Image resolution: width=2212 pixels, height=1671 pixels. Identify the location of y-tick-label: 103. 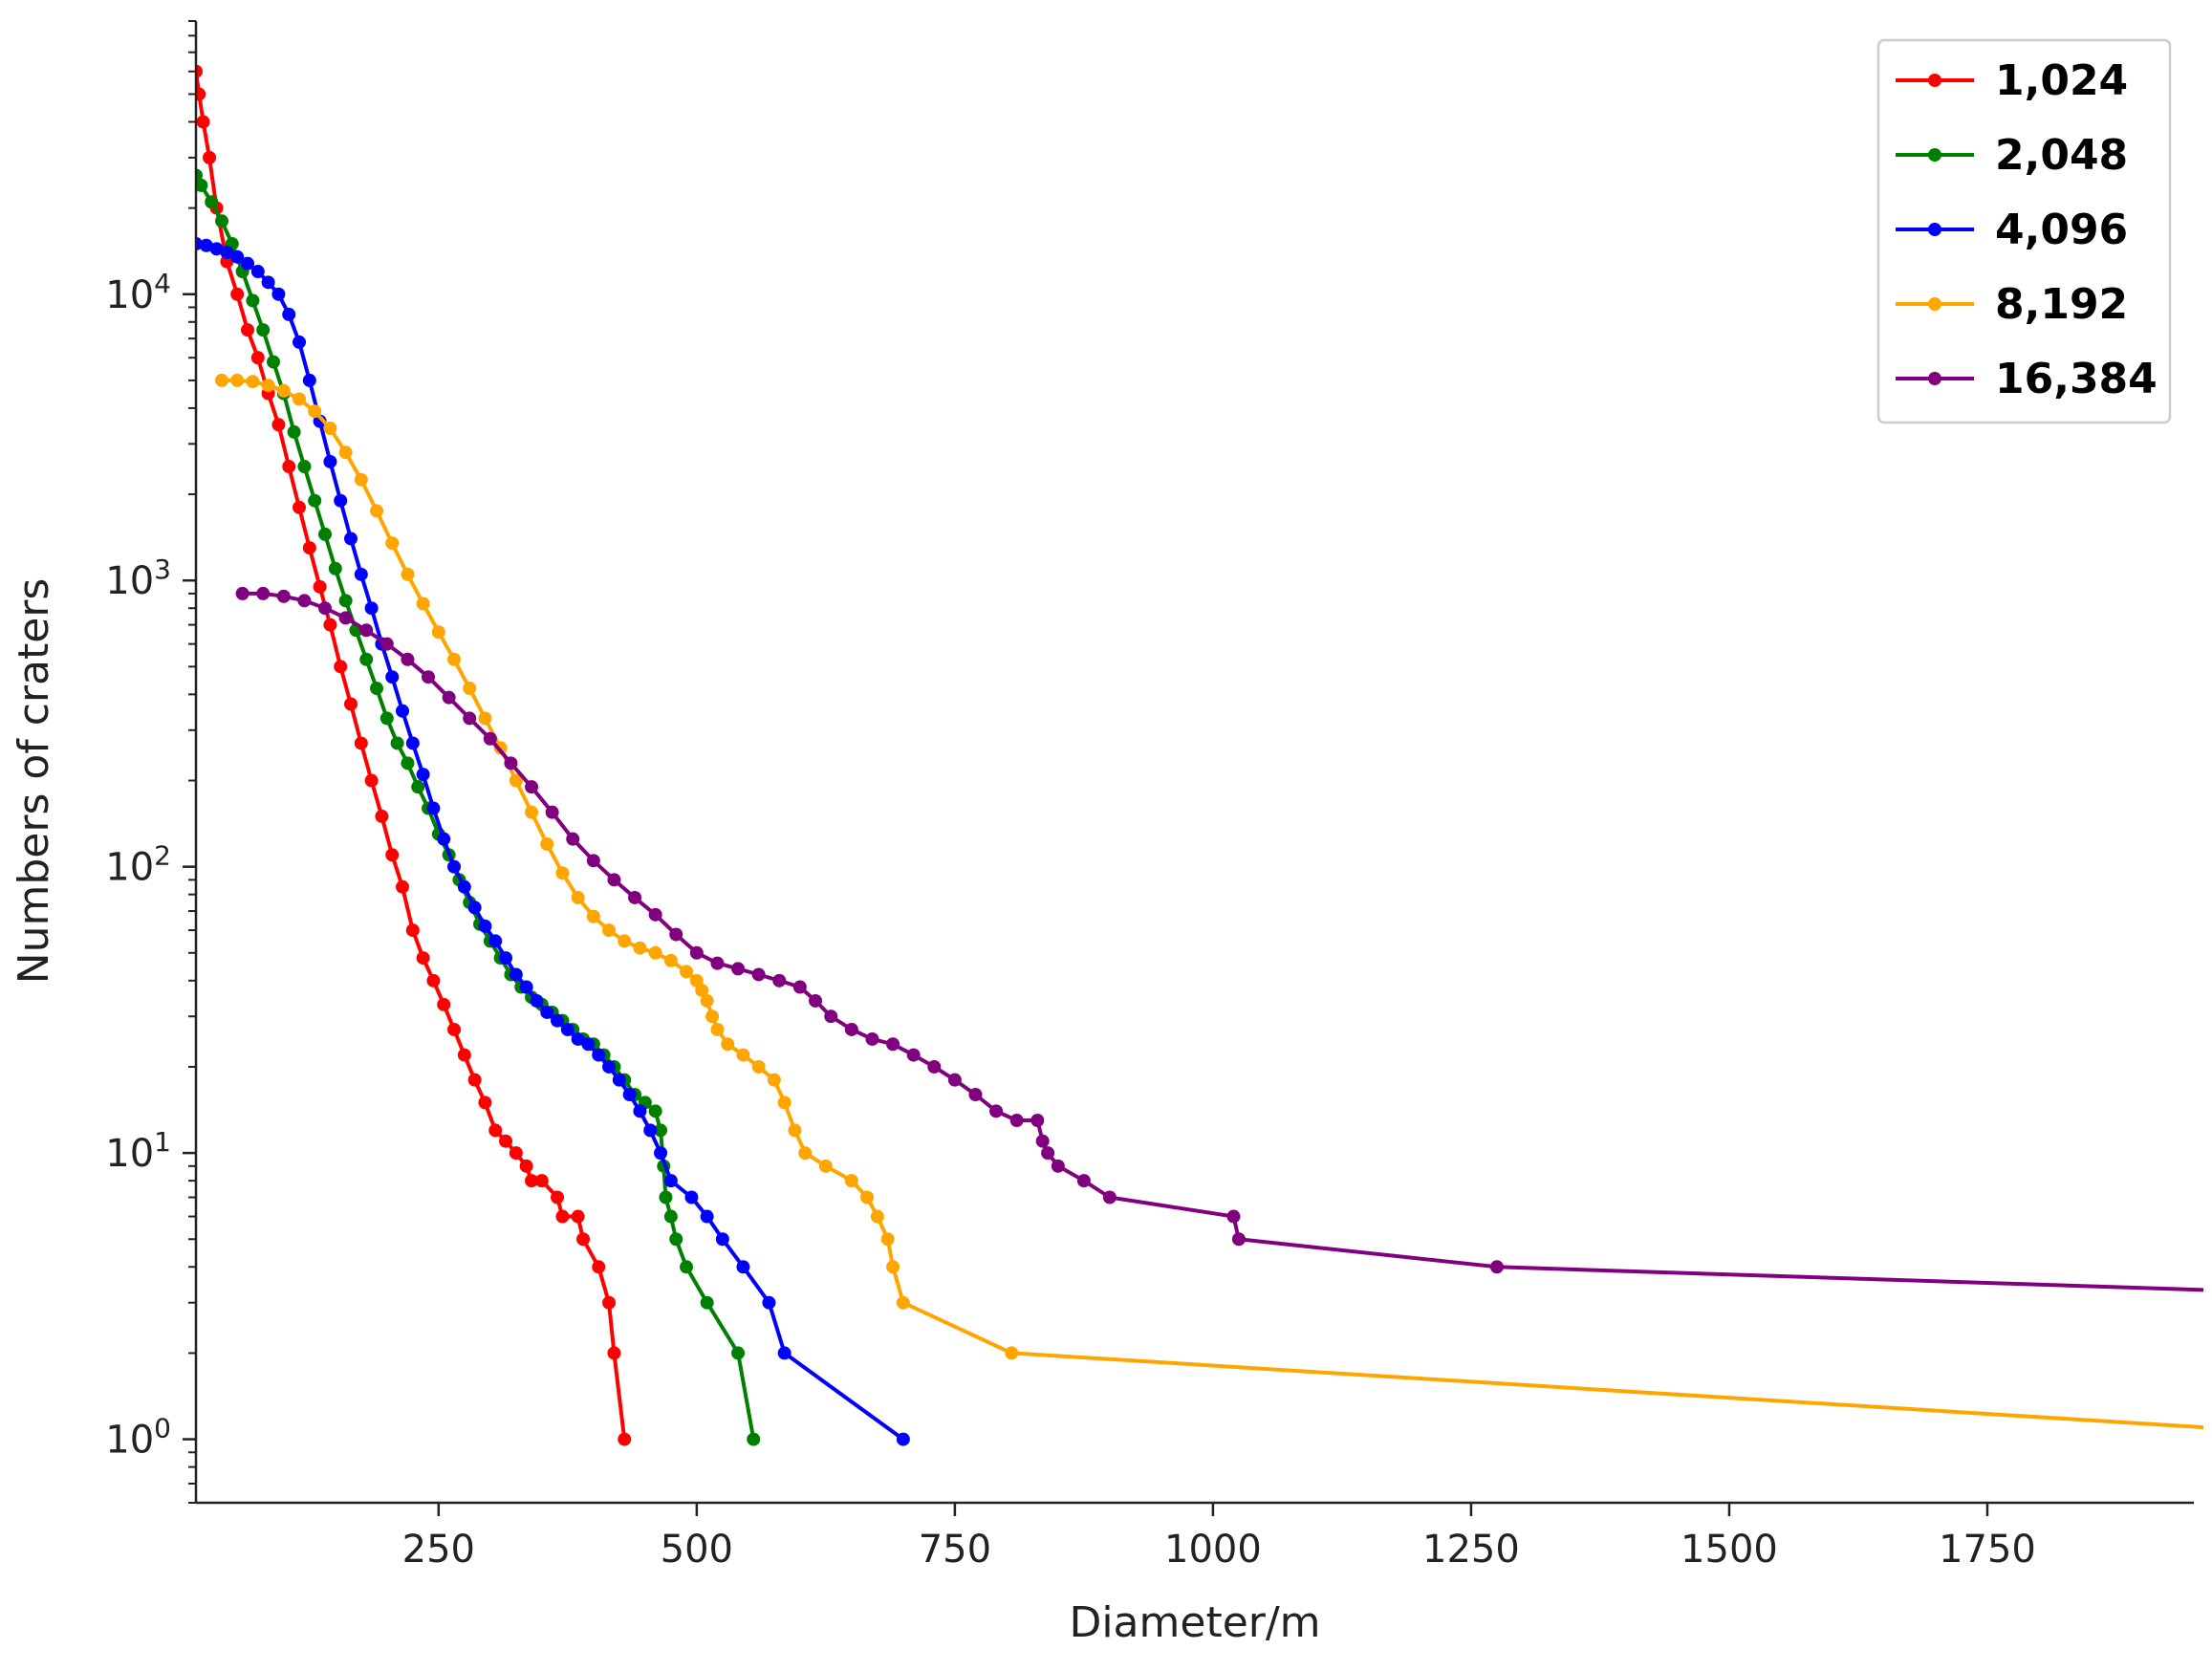
(138, 578).